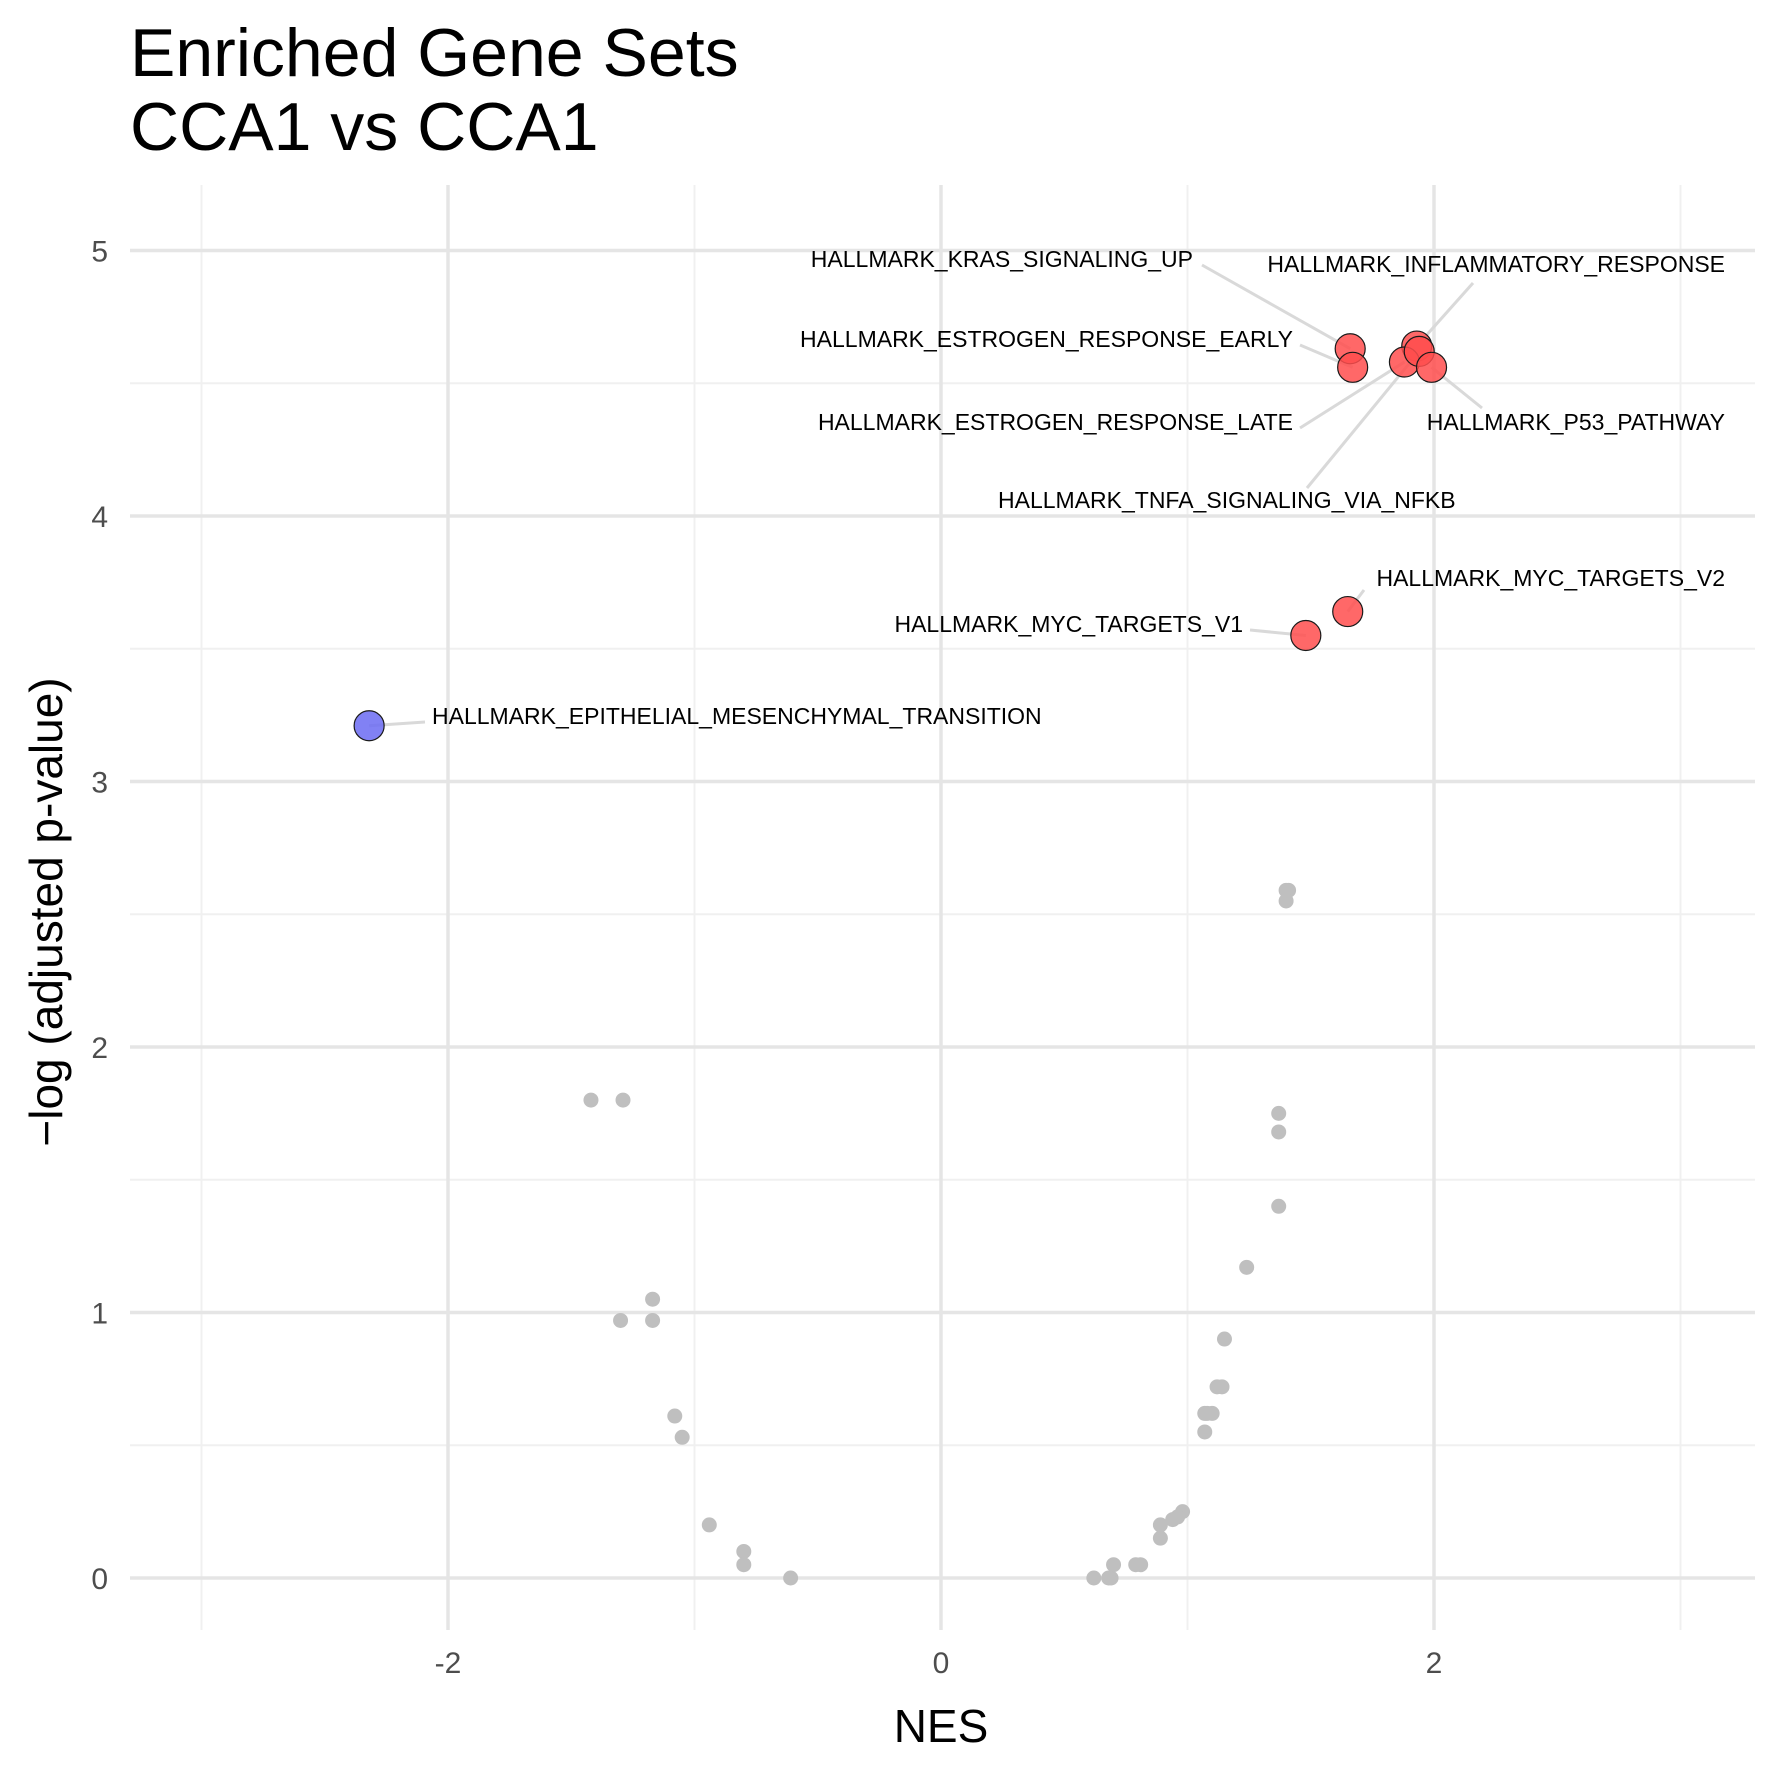  I want to click on point-label: HALLMARK_ESTROGEN_RESPONSE_EARLY, so click(1046, 339).